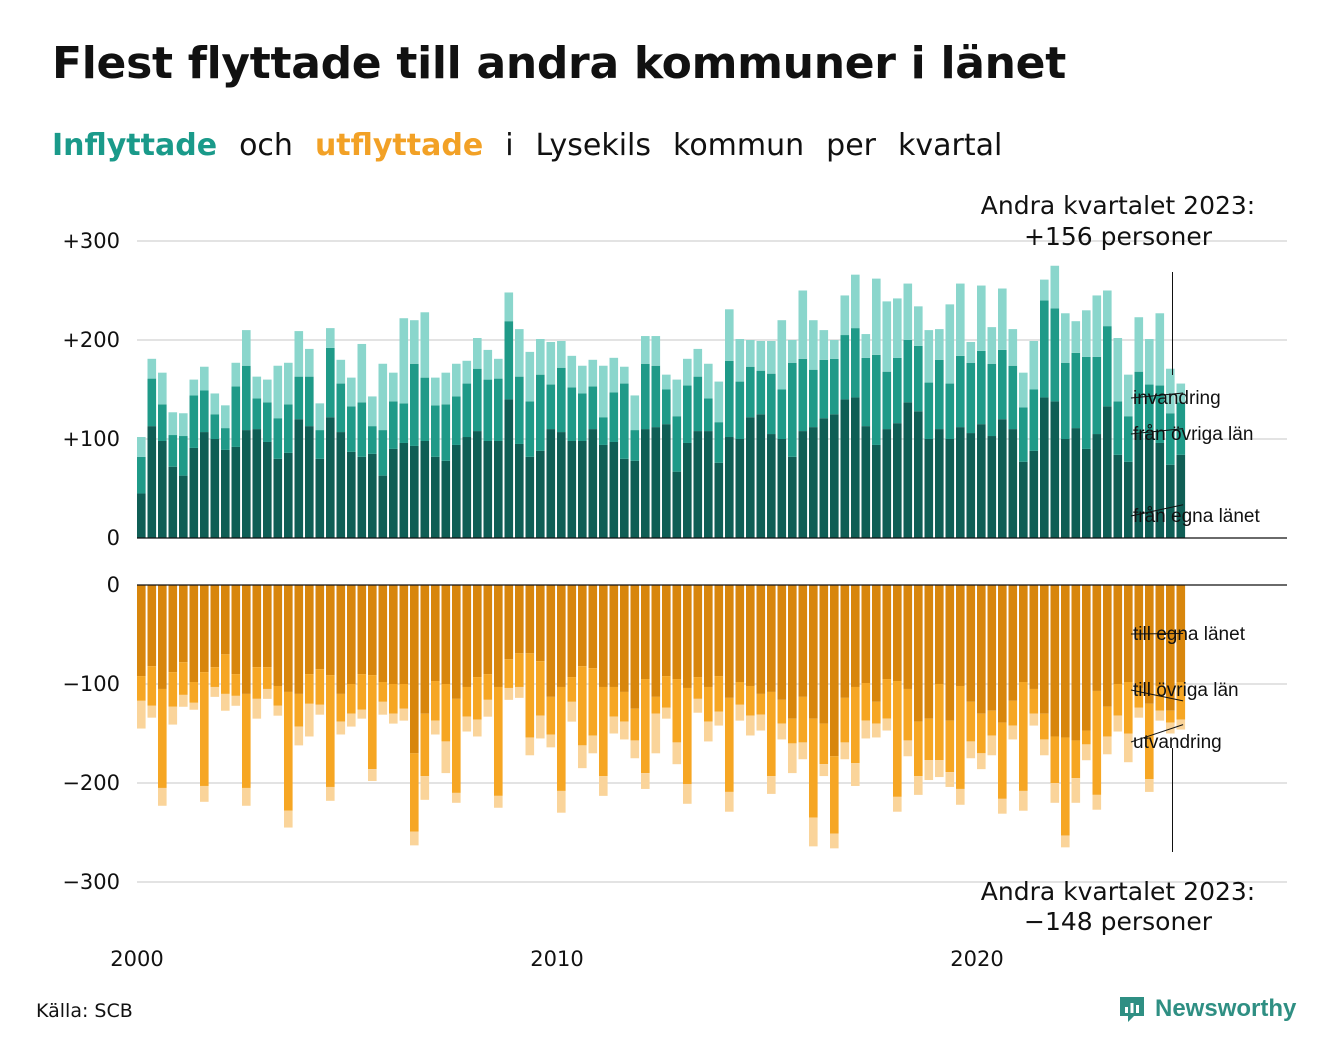 The image size is (1340, 1060). I want to click on subtitle-word: per, so click(851, 145).